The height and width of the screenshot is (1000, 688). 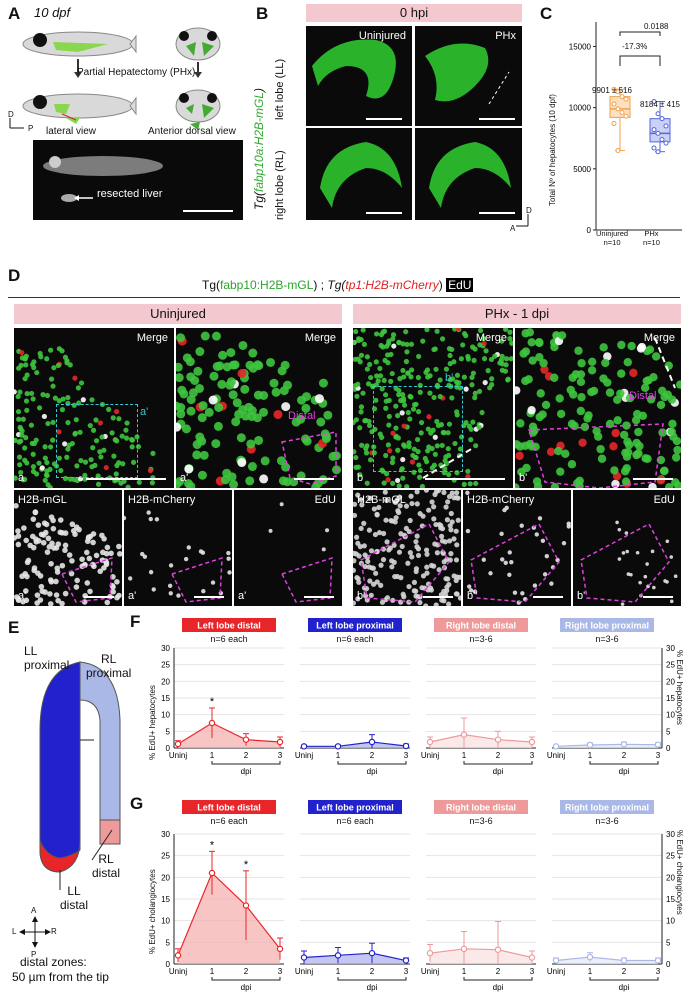 I want to click on xtick-label: 2, so click(x=624, y=755).